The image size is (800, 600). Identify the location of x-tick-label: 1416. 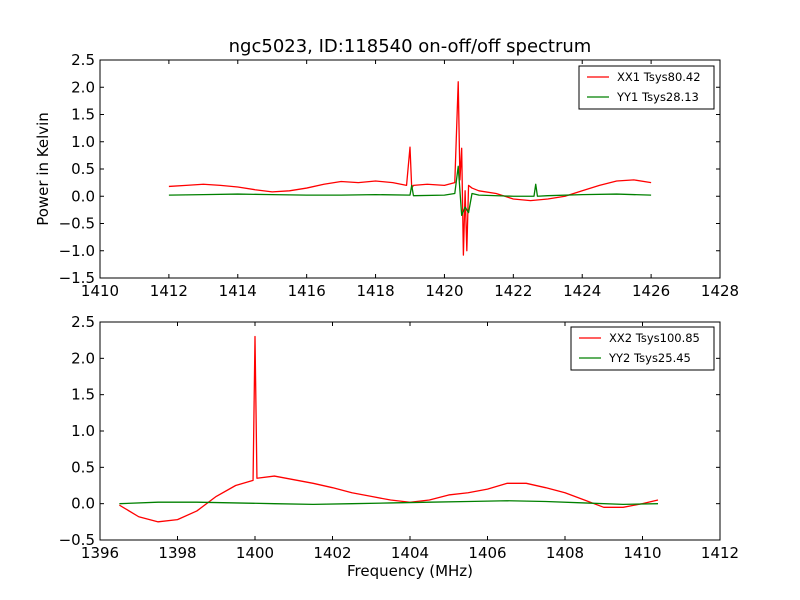
(307, 291).